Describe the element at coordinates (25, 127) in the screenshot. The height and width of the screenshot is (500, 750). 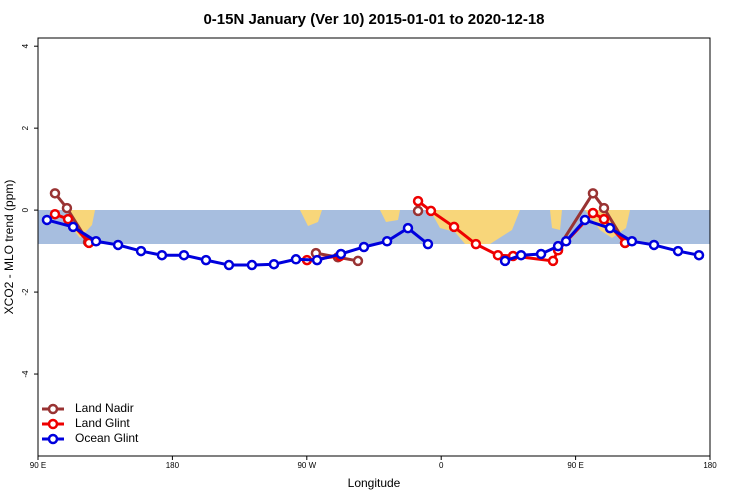
I see `y-tick-label: 2` at that location.